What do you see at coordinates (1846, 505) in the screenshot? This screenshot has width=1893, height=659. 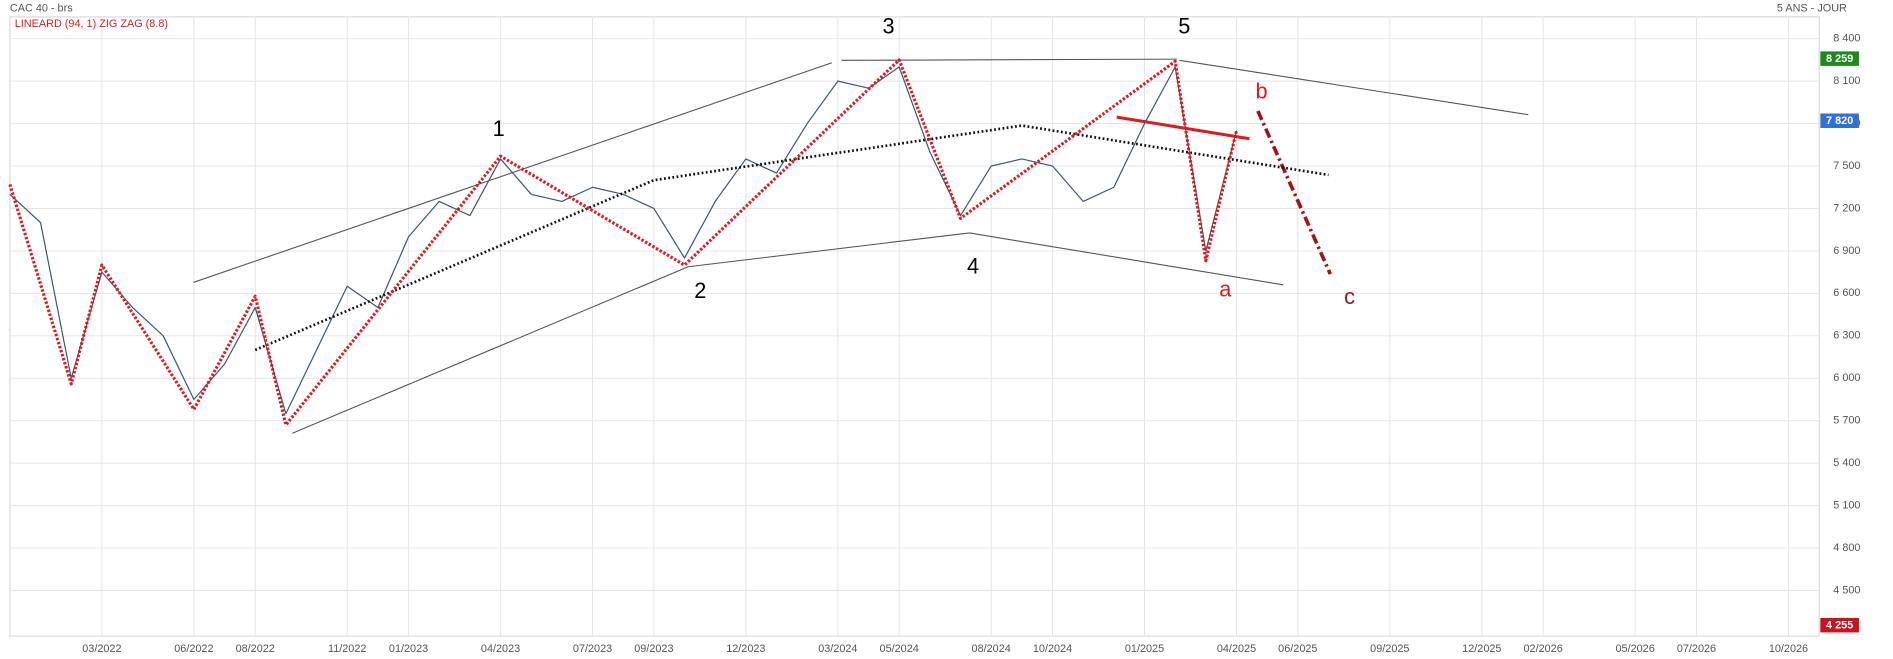 I see `y-tick-label: 5 100` at bounding box center [1846, 505].